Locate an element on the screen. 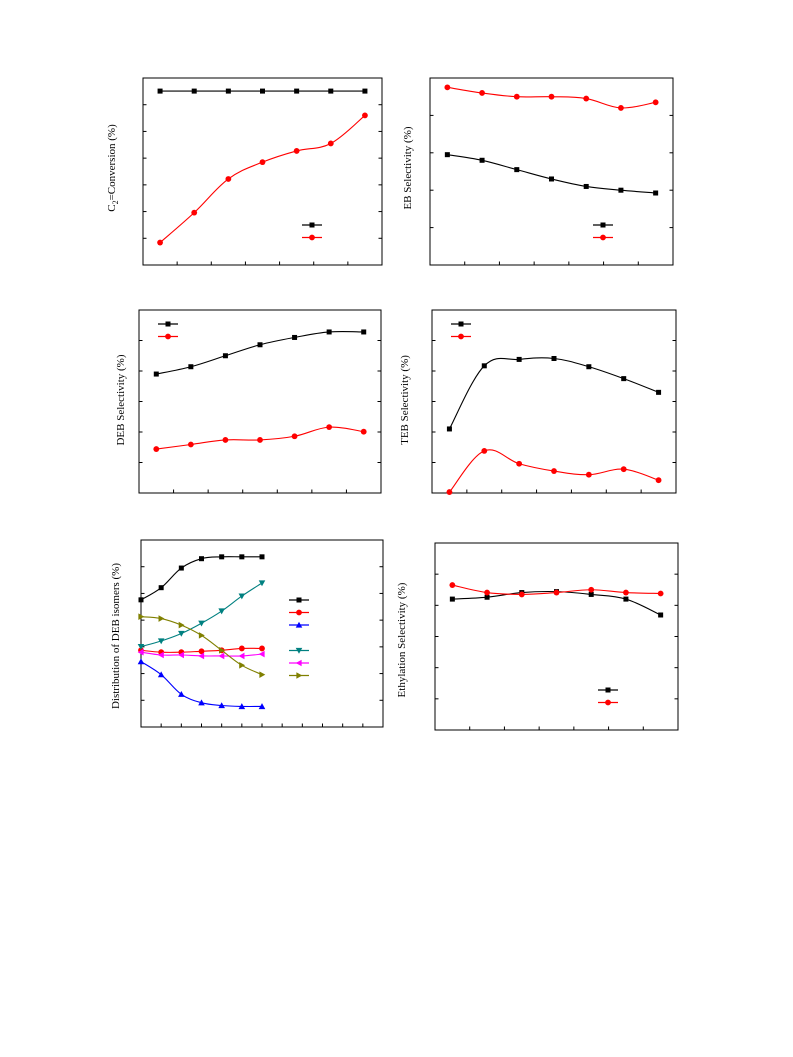 The image size is (793, 1057). y-axis-label: EB Selectivity (%) is located at coordinates (408, 167).